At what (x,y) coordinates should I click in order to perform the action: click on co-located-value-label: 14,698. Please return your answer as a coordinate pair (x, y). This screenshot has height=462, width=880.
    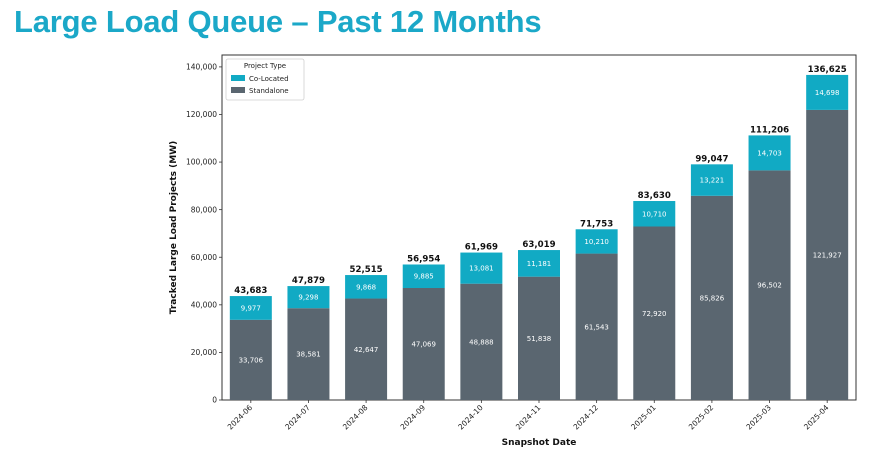
    Looking at the image, I should click on (827, 93).